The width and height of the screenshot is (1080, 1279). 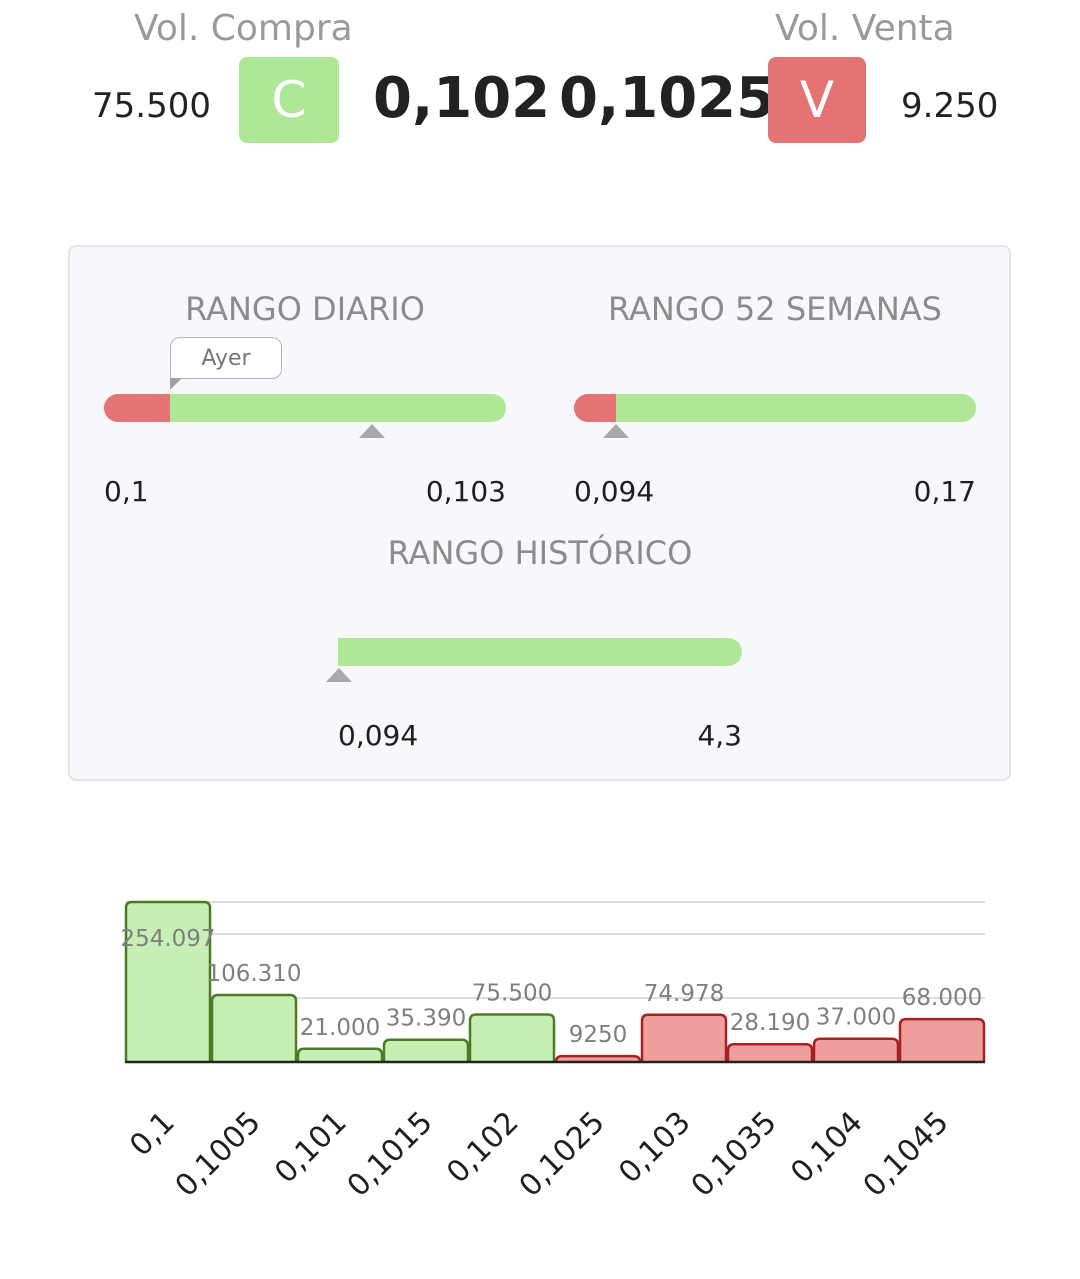 What do you see at coordinates (305, 408) in the screenshot?
I see `daily-range-bar` at bounding box center [305, 408].